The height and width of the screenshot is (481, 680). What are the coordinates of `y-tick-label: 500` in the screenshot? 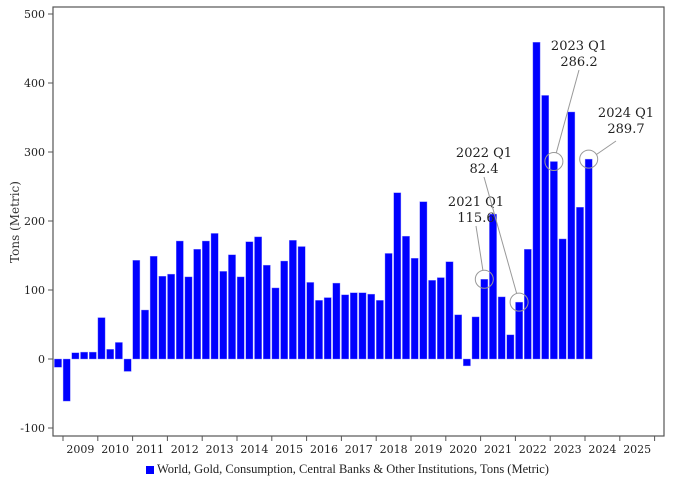 It's located at (34, 14).